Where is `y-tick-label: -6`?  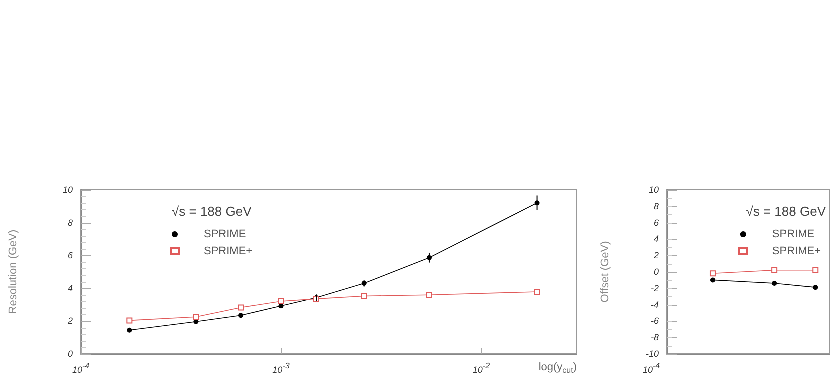
y-tick-label: -6 is located at coordinates (654, 321).